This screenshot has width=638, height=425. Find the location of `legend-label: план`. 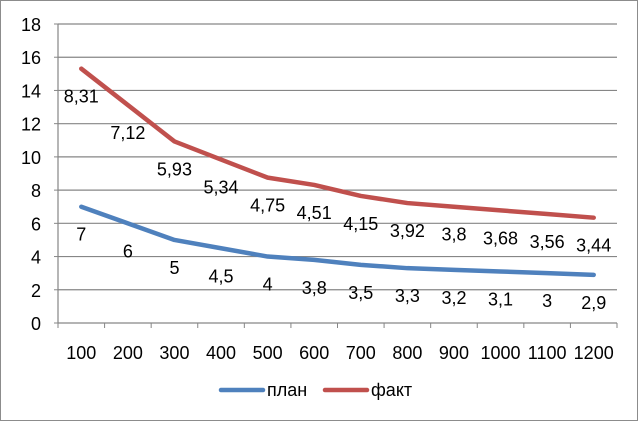

legend-label: план is located at coordinates (287, 390).